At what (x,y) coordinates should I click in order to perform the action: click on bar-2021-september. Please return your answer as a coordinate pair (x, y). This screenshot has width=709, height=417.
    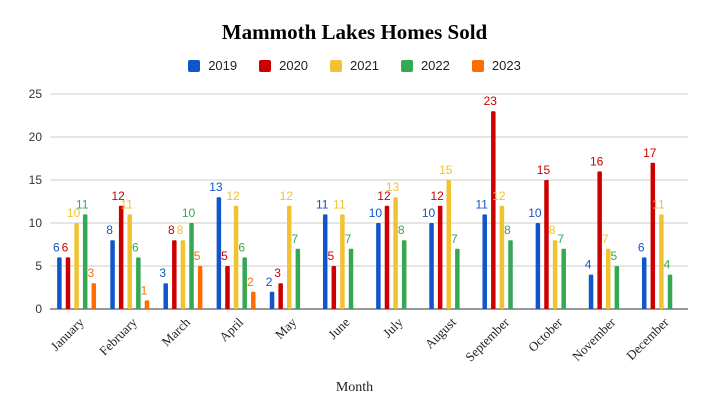
    Looking at the image, I should click on (502, 257).